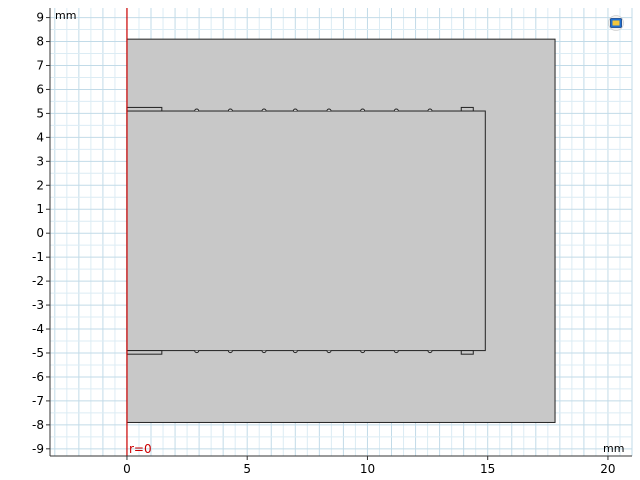  Describe the element at coordinates (40, 113) in the screenshot. I see `y-tick-label: 5` at that location.